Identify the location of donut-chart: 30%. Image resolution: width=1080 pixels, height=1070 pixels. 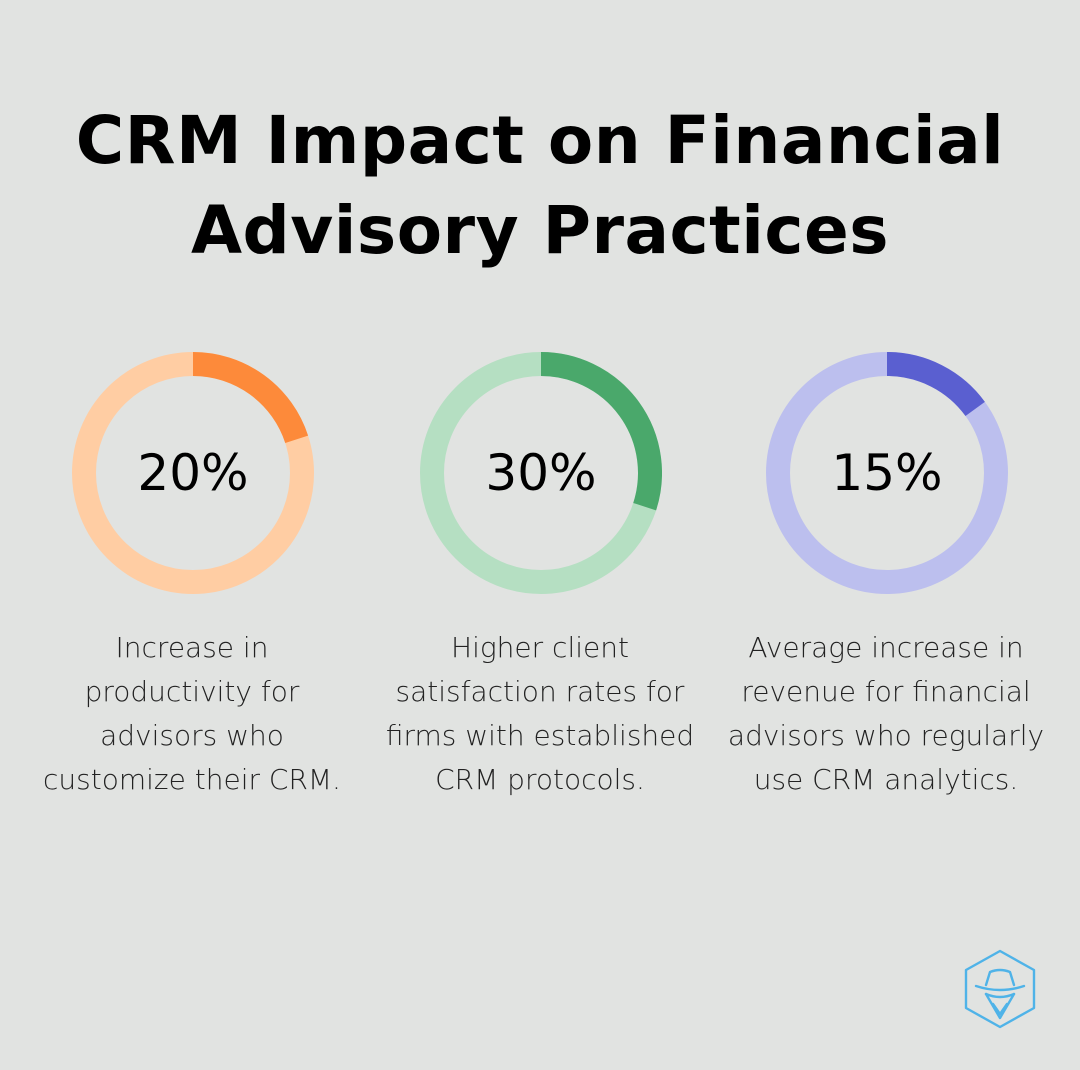
(541, 473).